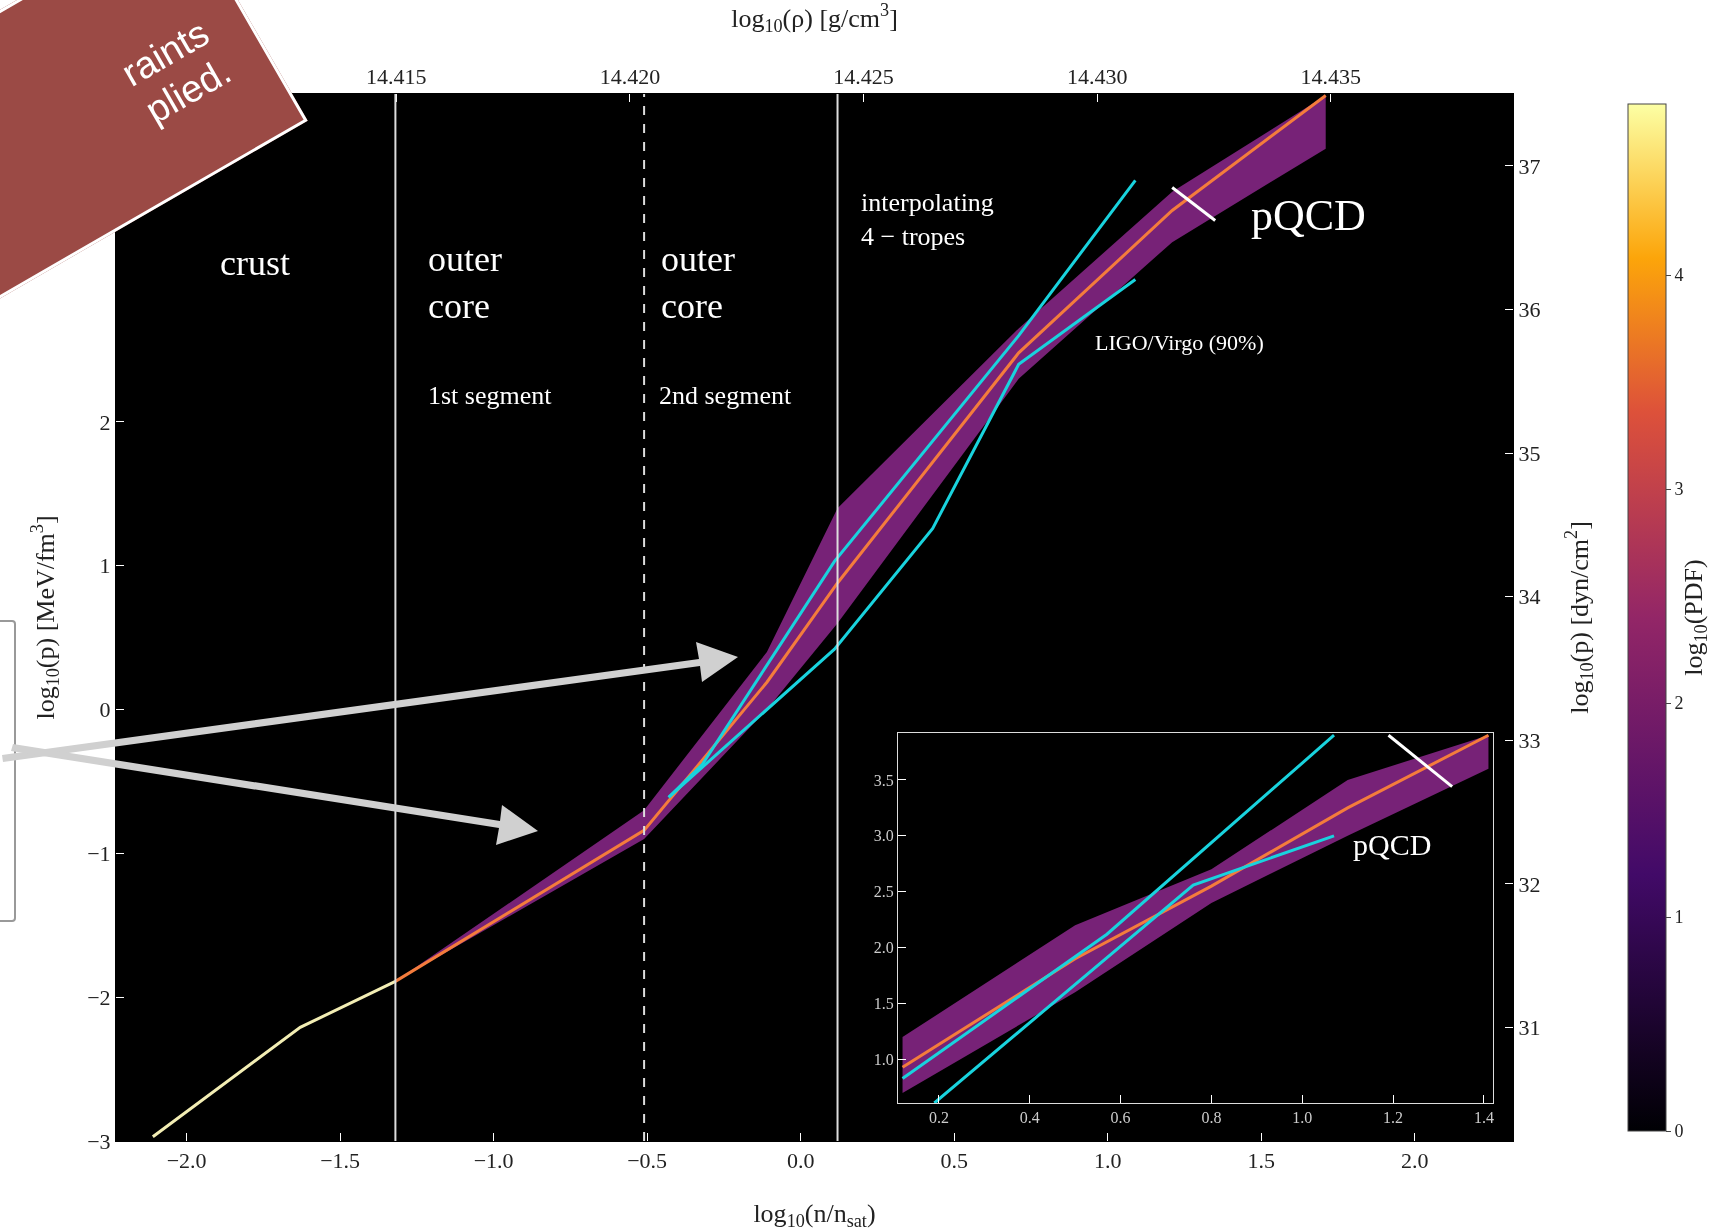  I want to click on x-tick-label: 0.5, so click(954, 1161).